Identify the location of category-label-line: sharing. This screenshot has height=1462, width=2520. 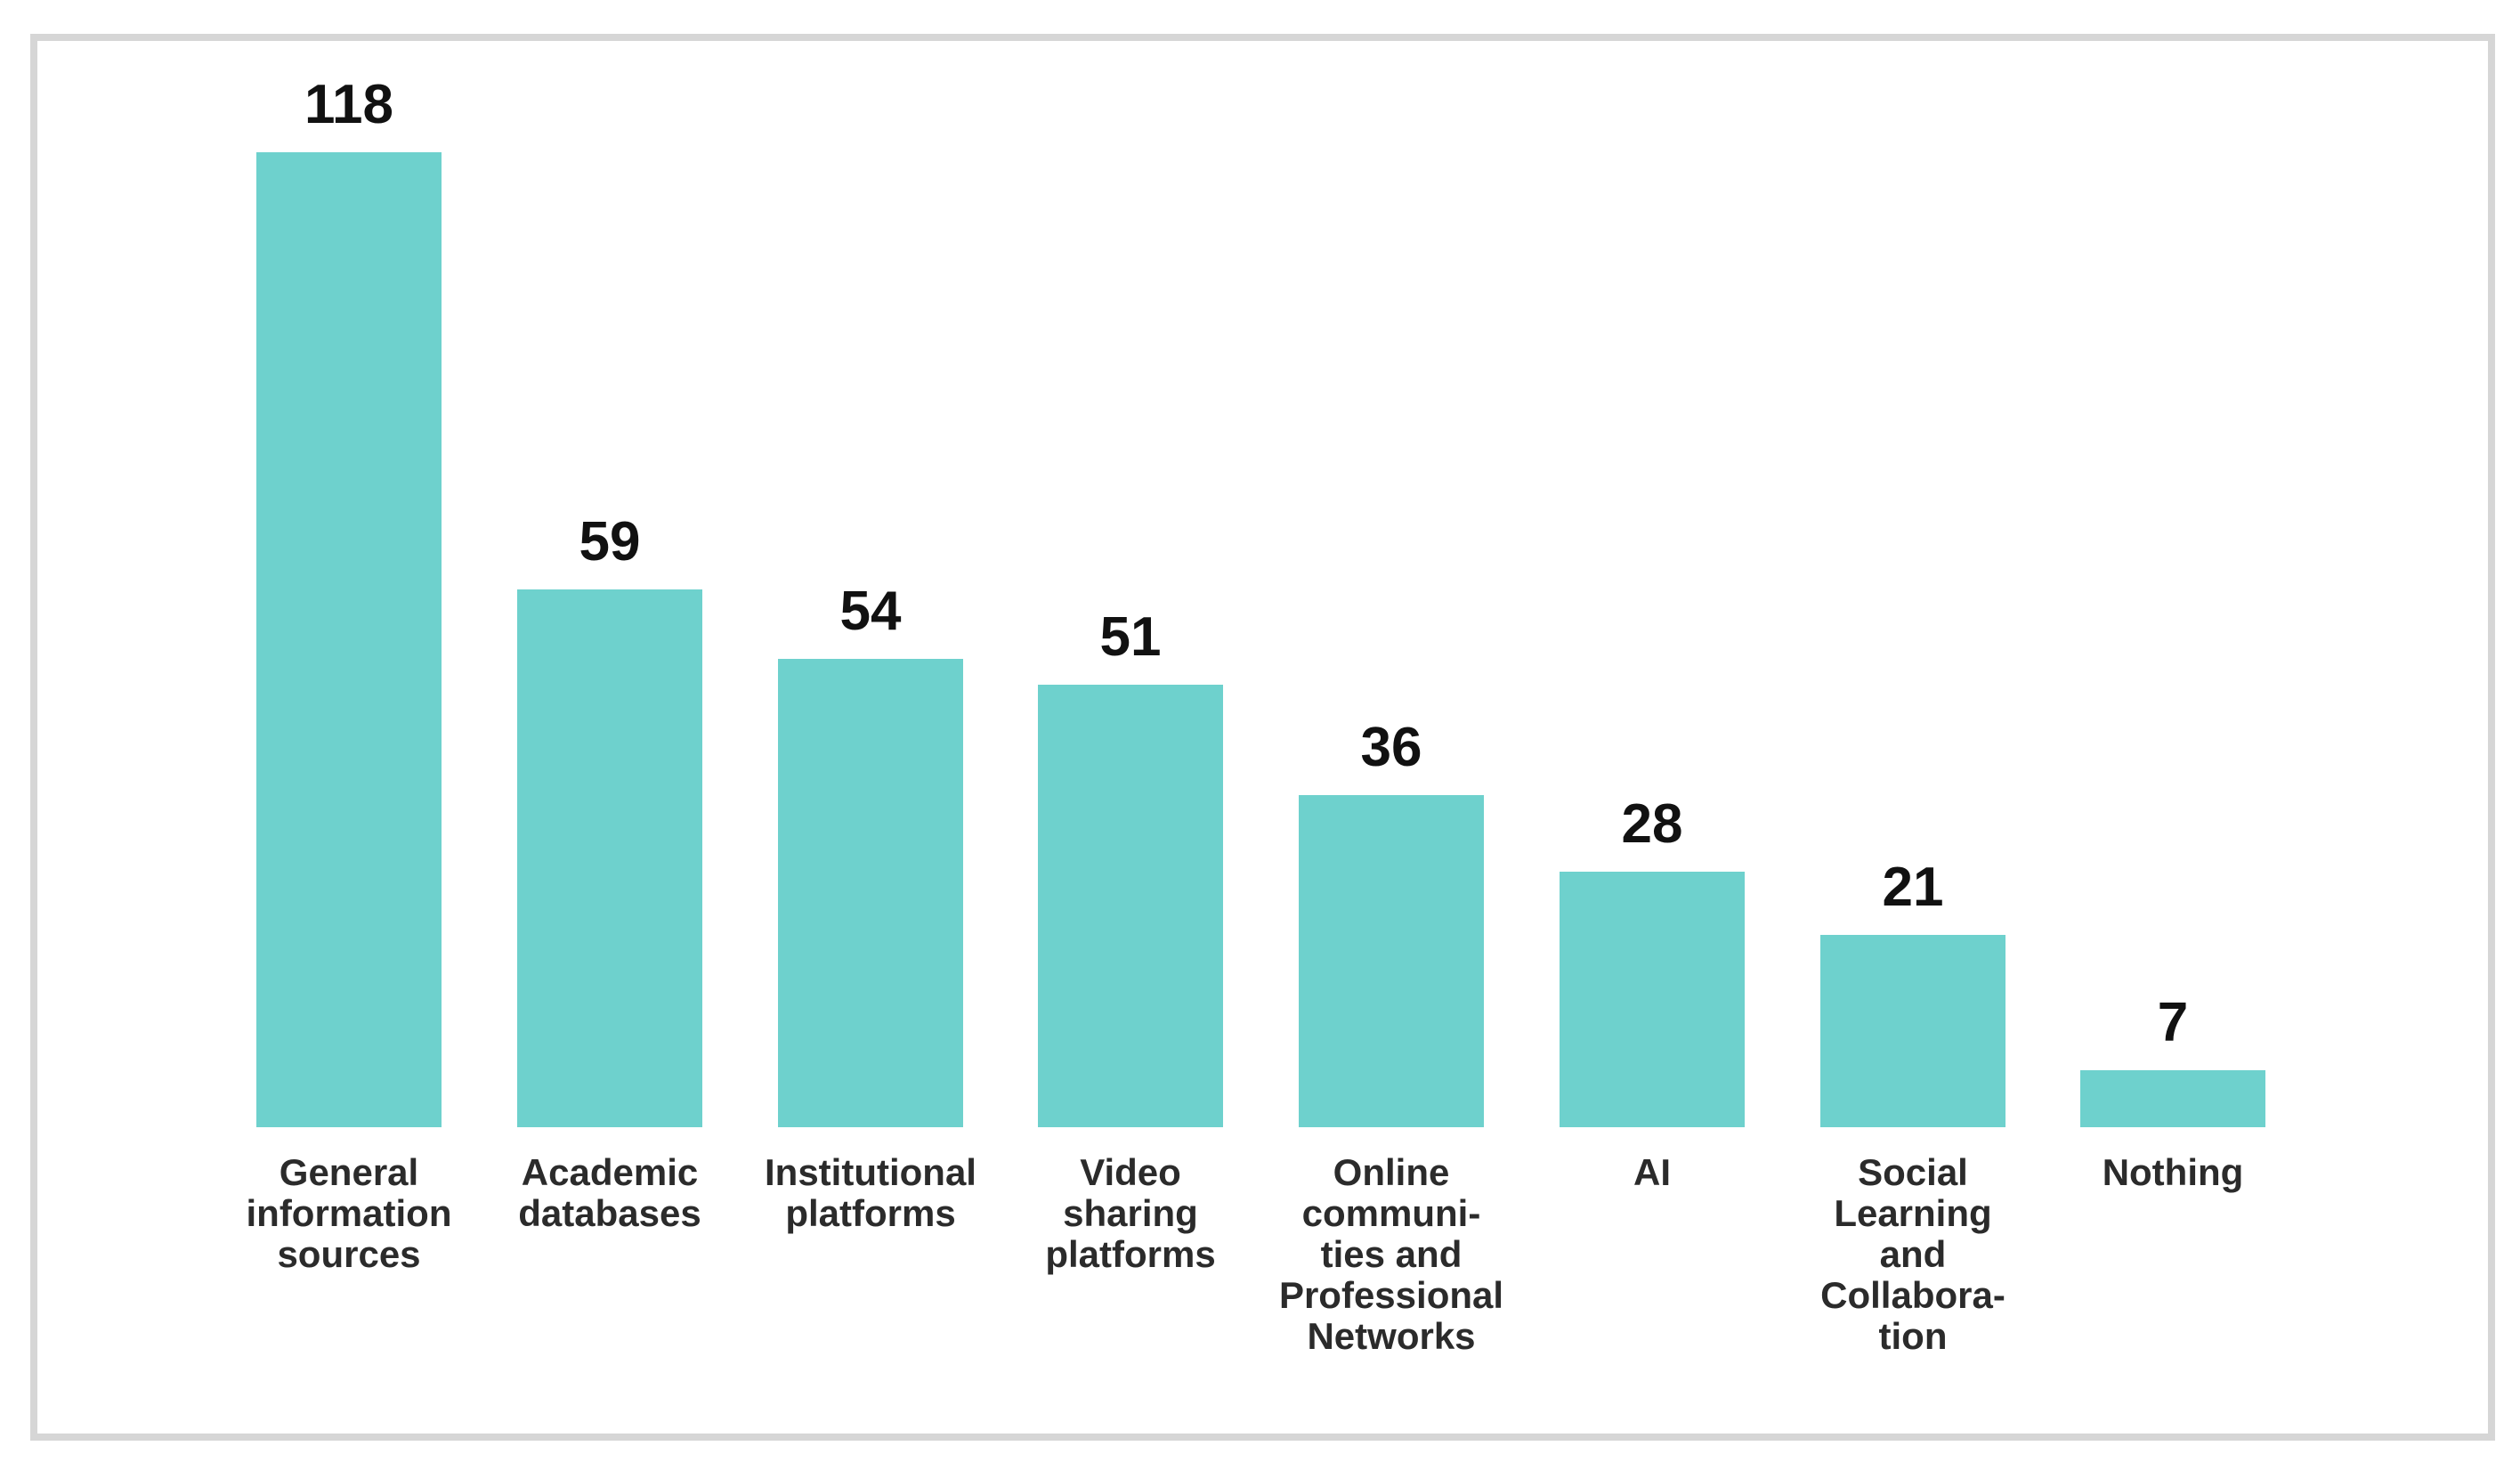
(1130, 1213).